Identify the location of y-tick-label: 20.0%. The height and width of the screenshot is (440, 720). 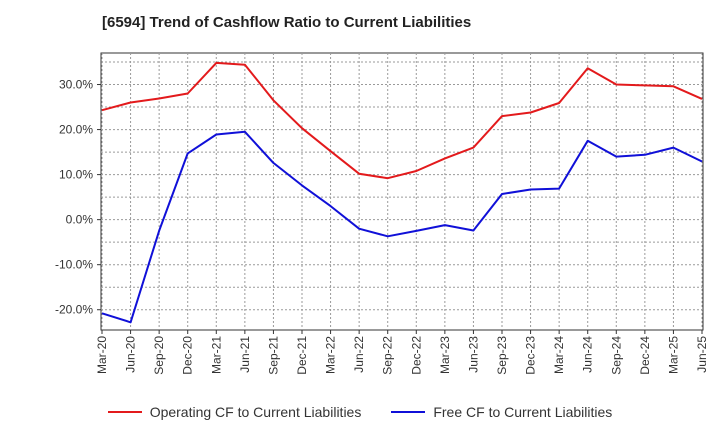
(76, 130).